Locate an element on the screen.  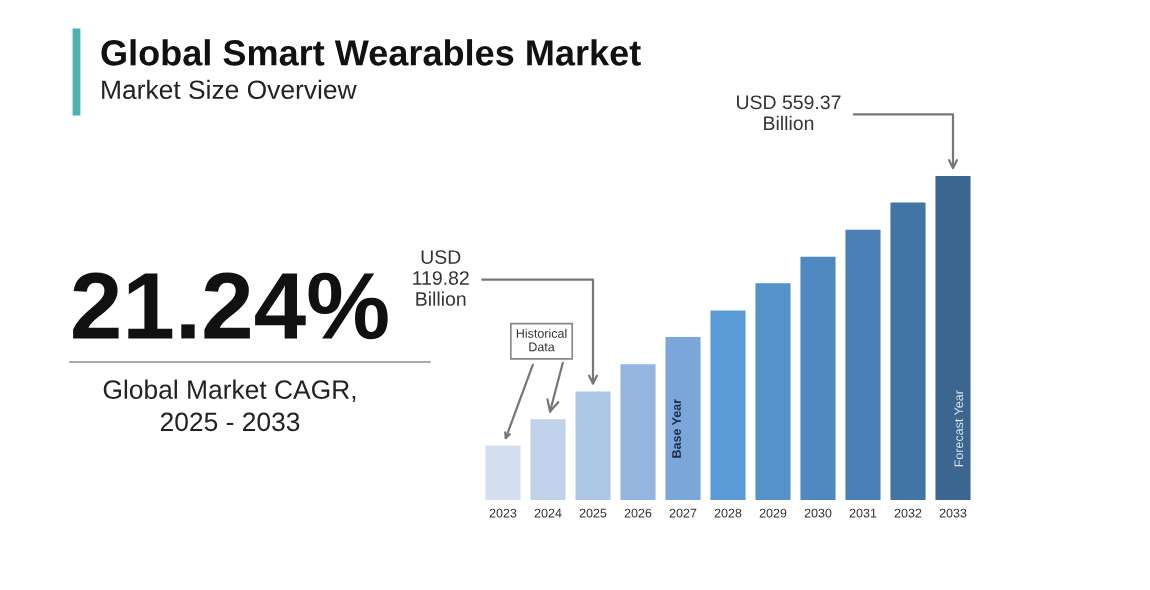
annotation: USD 119.82 Billion is located at coordinates (441, 278).